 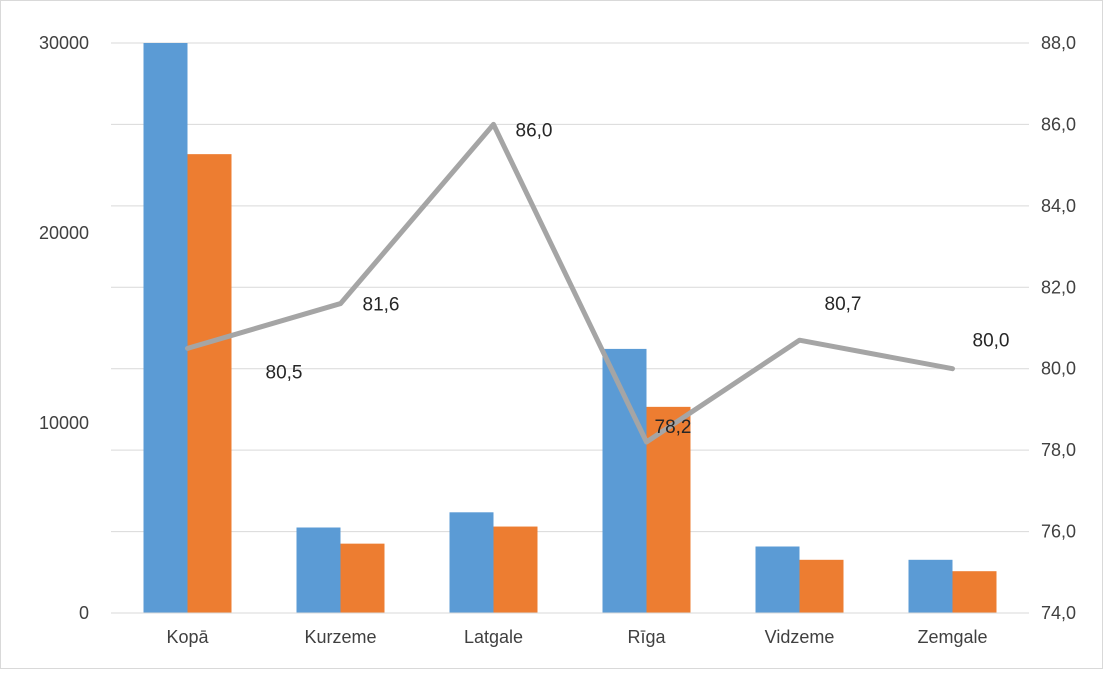 I want to click on line-data-label: 80,7, so click(x=843, y=304).